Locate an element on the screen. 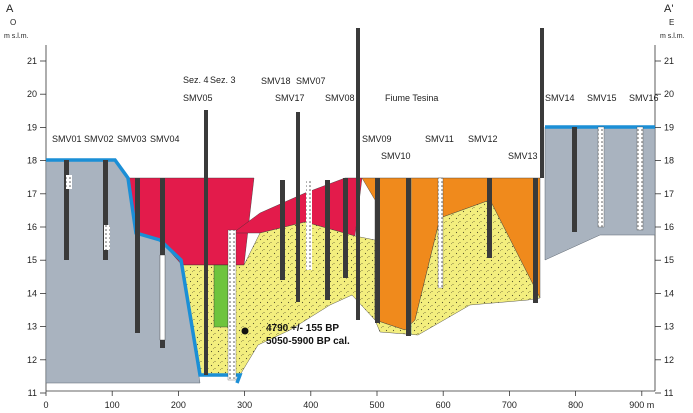 The height and width of the screenshot is (413, 693). y-tick-label-left-17: 17 is located at coordinates (32, 194).